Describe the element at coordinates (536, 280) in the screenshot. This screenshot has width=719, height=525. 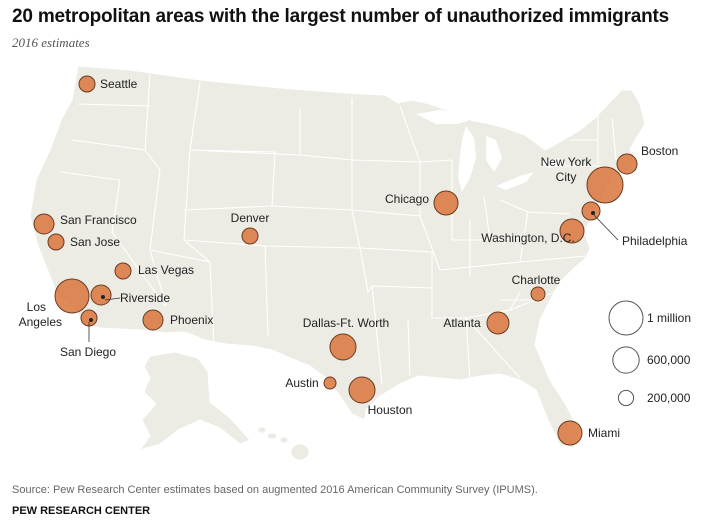
I see `metro-label-charlotte: Charlotte` at that location.